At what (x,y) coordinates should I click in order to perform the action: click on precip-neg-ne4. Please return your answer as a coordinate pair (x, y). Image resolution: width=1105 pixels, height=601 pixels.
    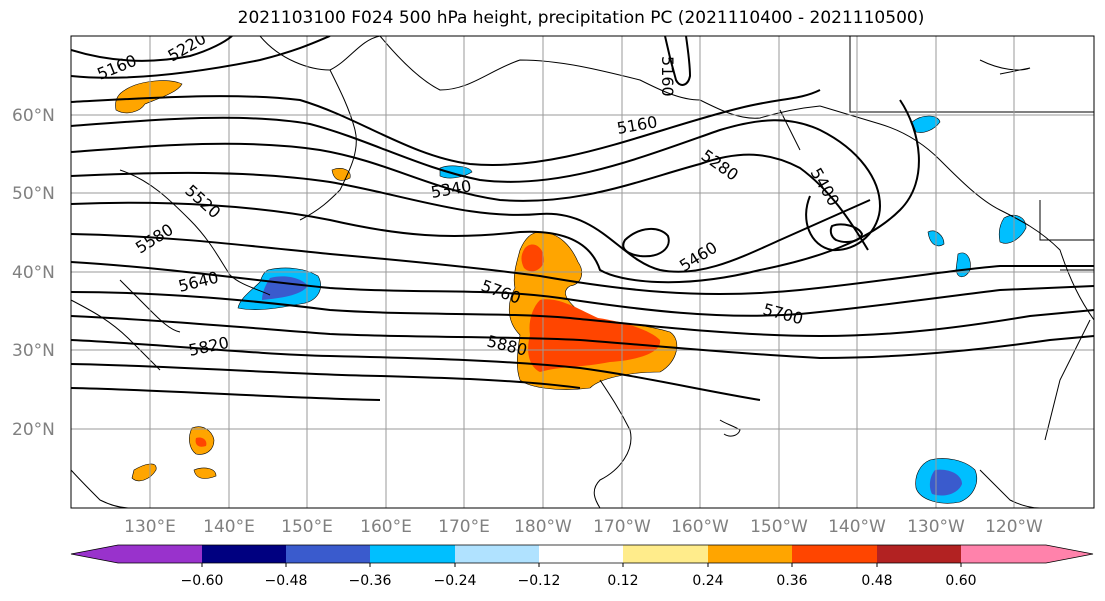
    Looking at the image, I should click on (963, 265).